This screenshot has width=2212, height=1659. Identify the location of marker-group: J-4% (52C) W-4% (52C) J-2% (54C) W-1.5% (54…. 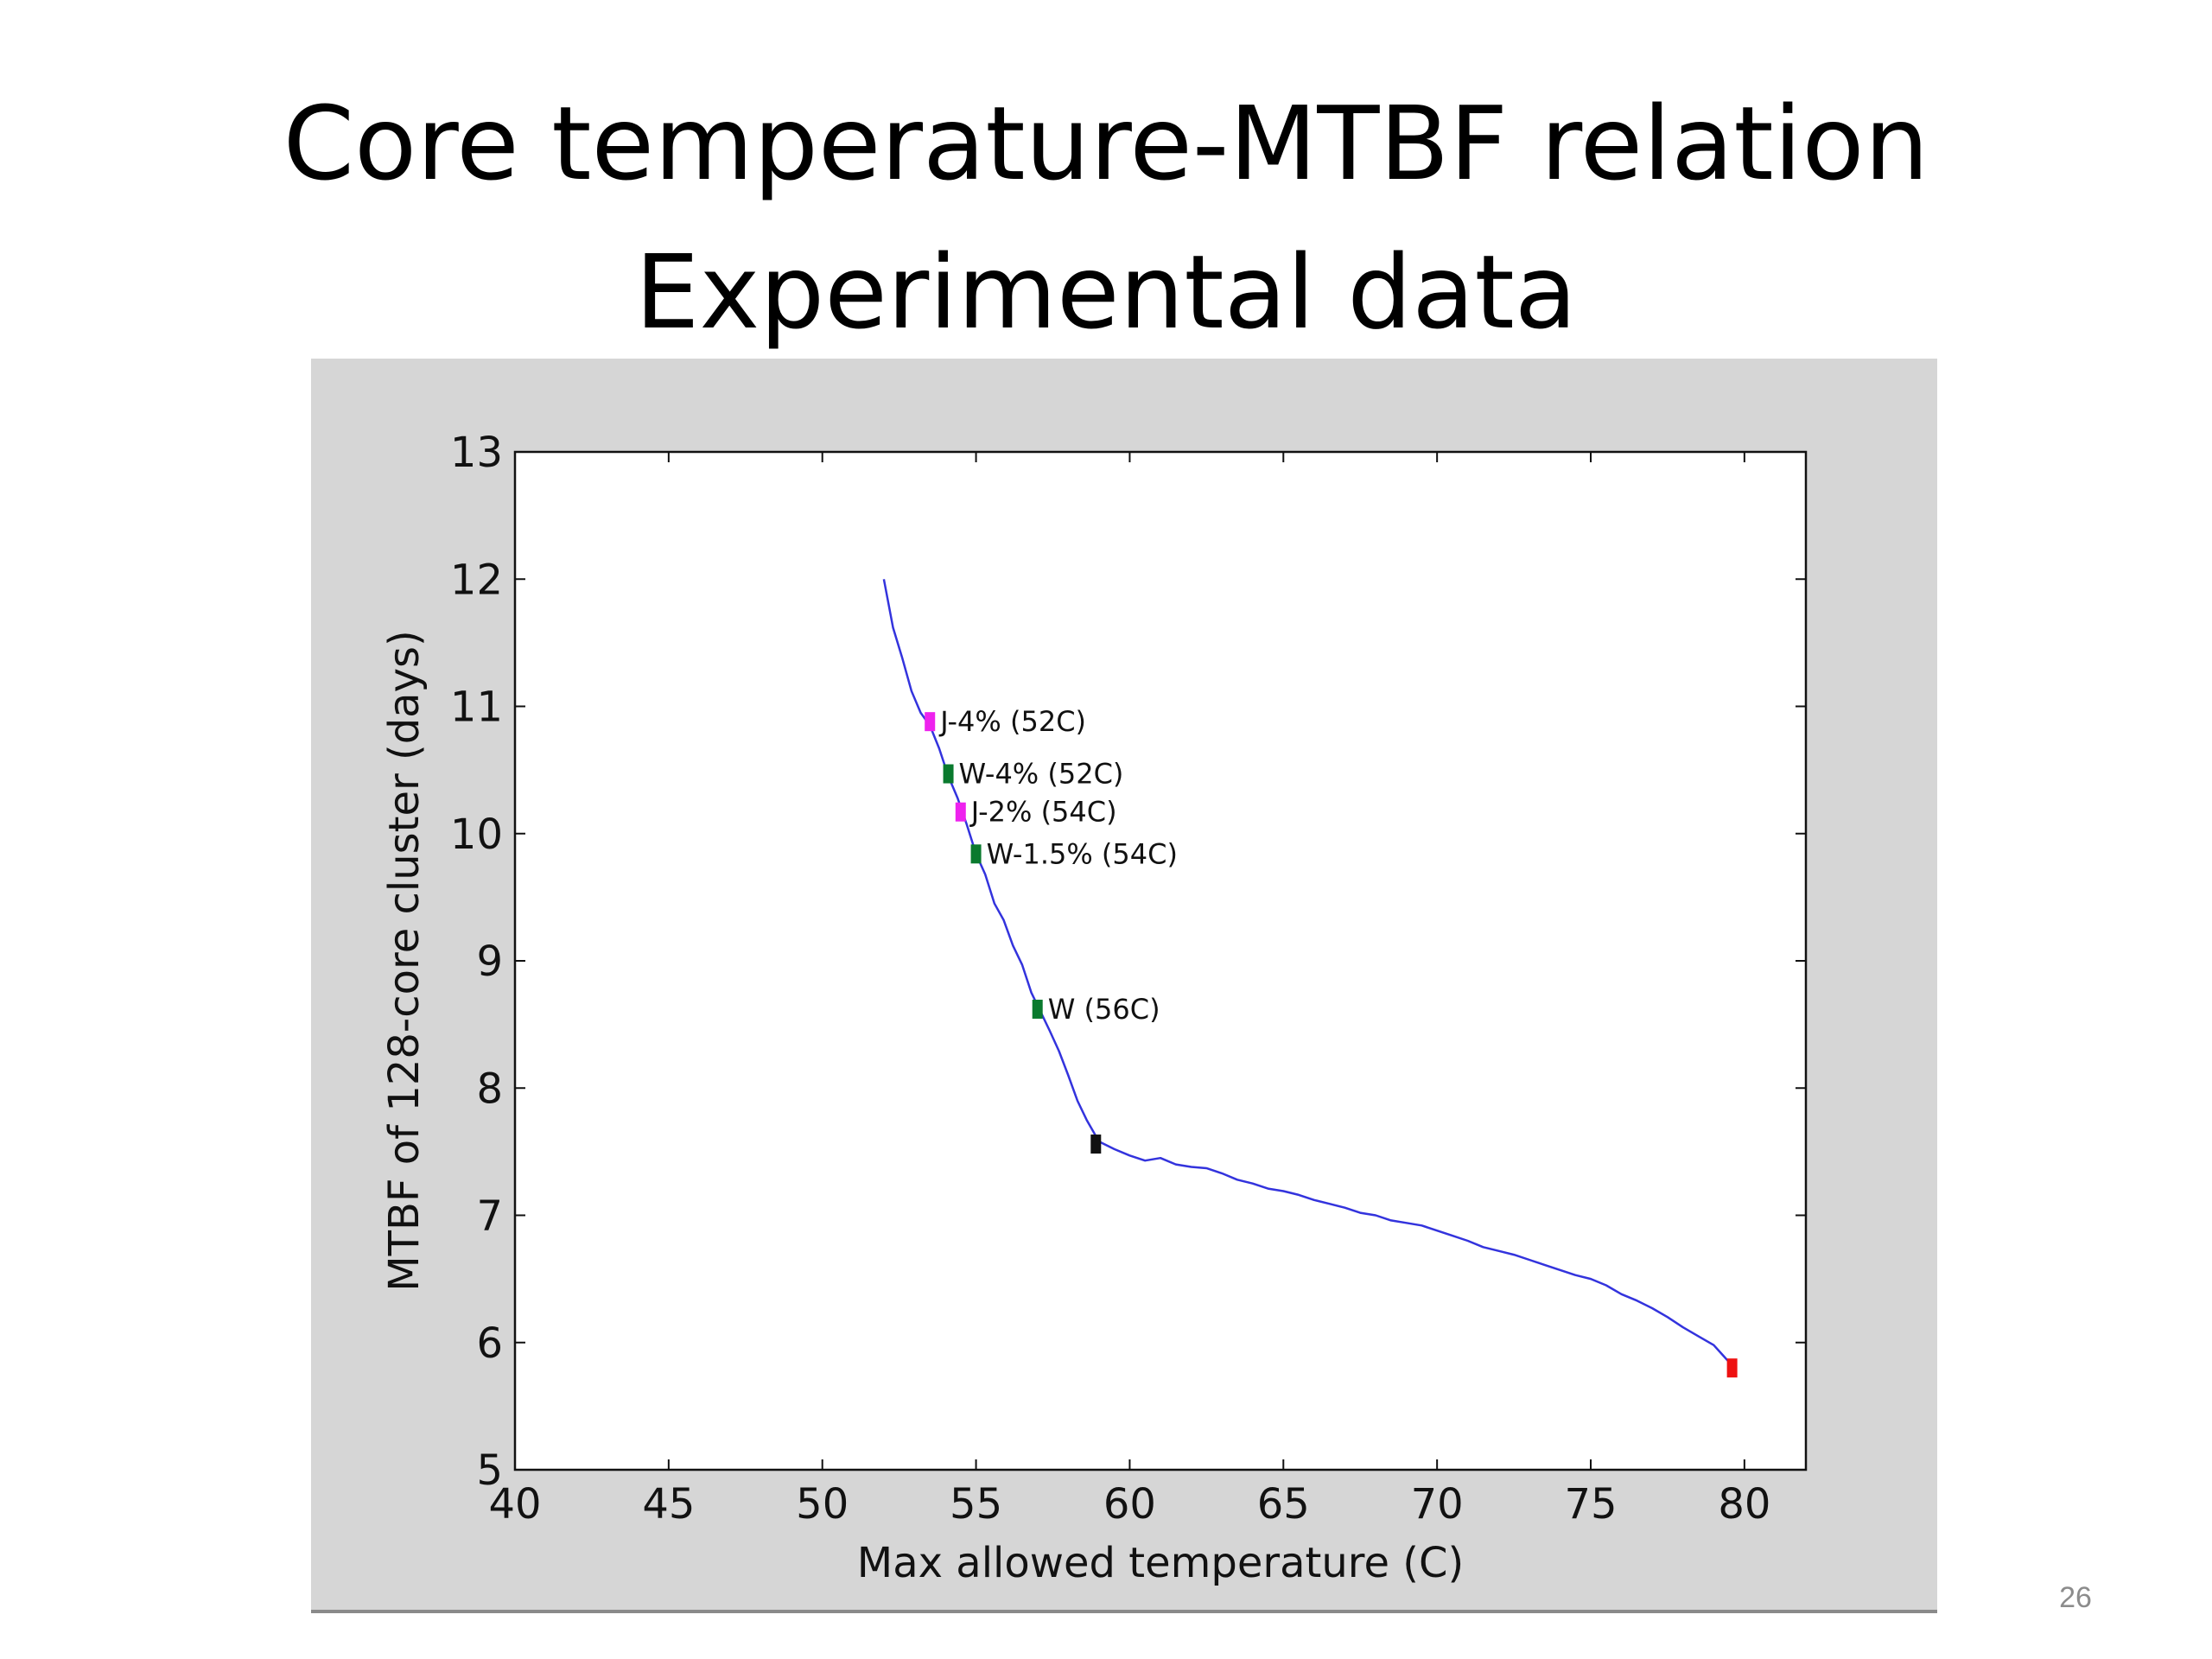
(1331, 1041).